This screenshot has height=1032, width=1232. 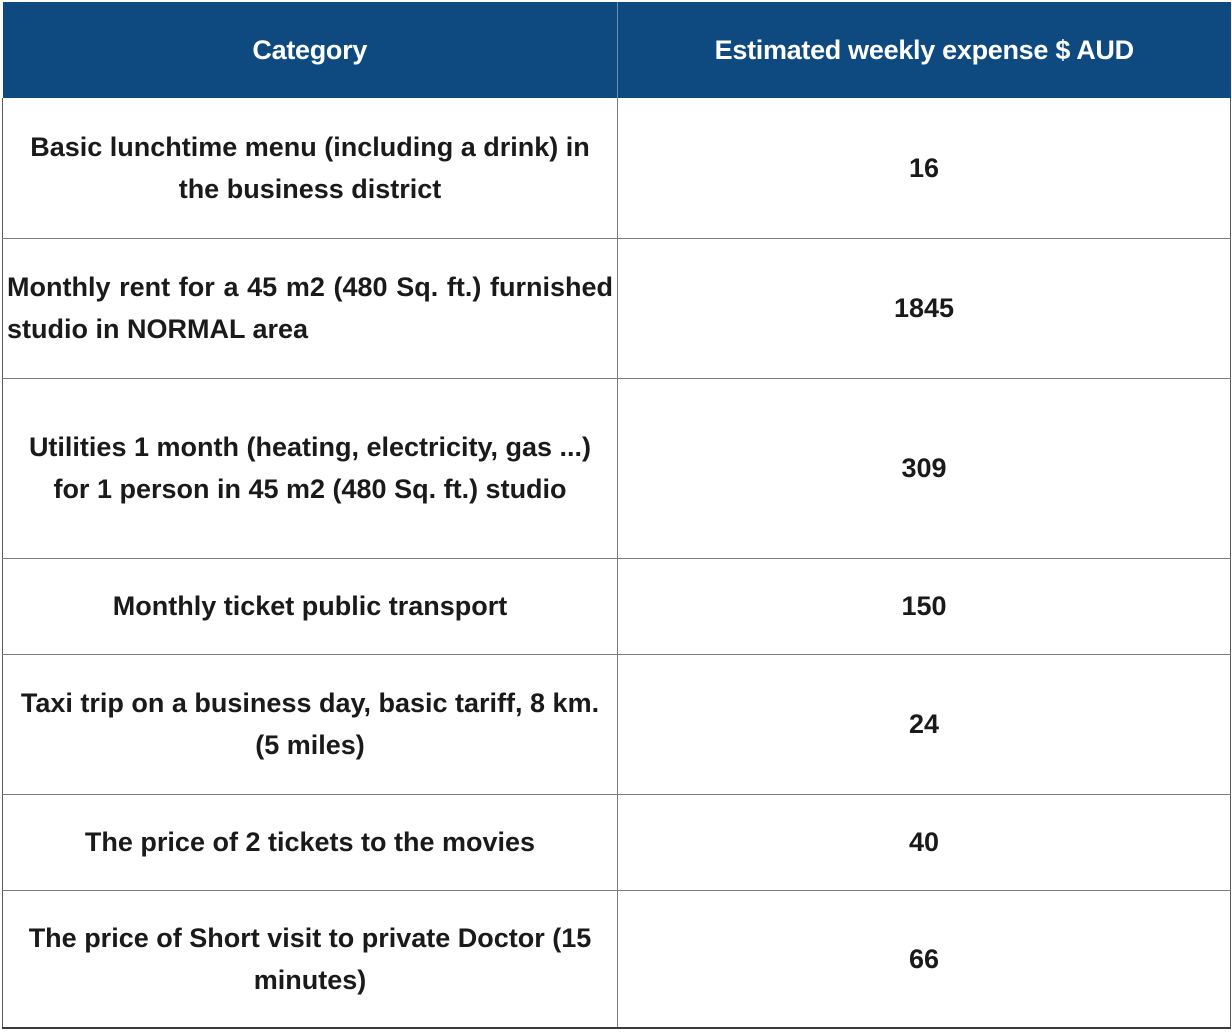 What do you see at coordinates (924, 50) in the screenshot?
I see `header-estimated-weekly-expense: Estimated weekly expense $ AUD` at bounding box center [924, 50].